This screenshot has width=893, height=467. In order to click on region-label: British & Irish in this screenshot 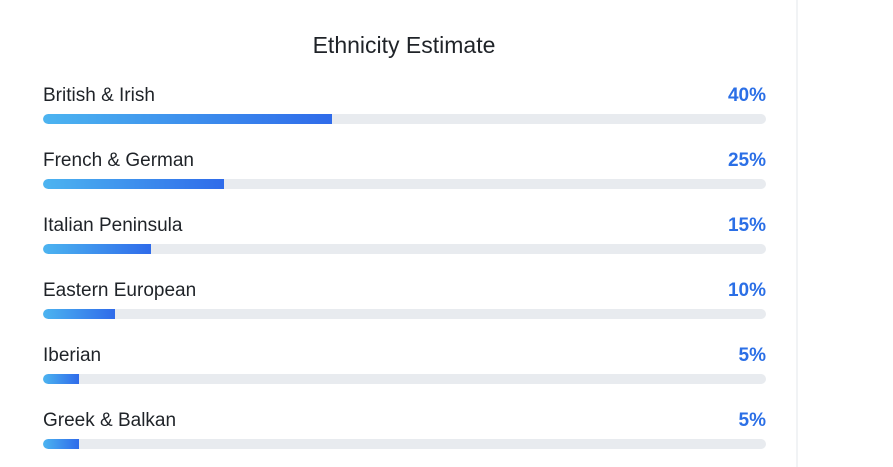, I will do `click(99, 95)`.